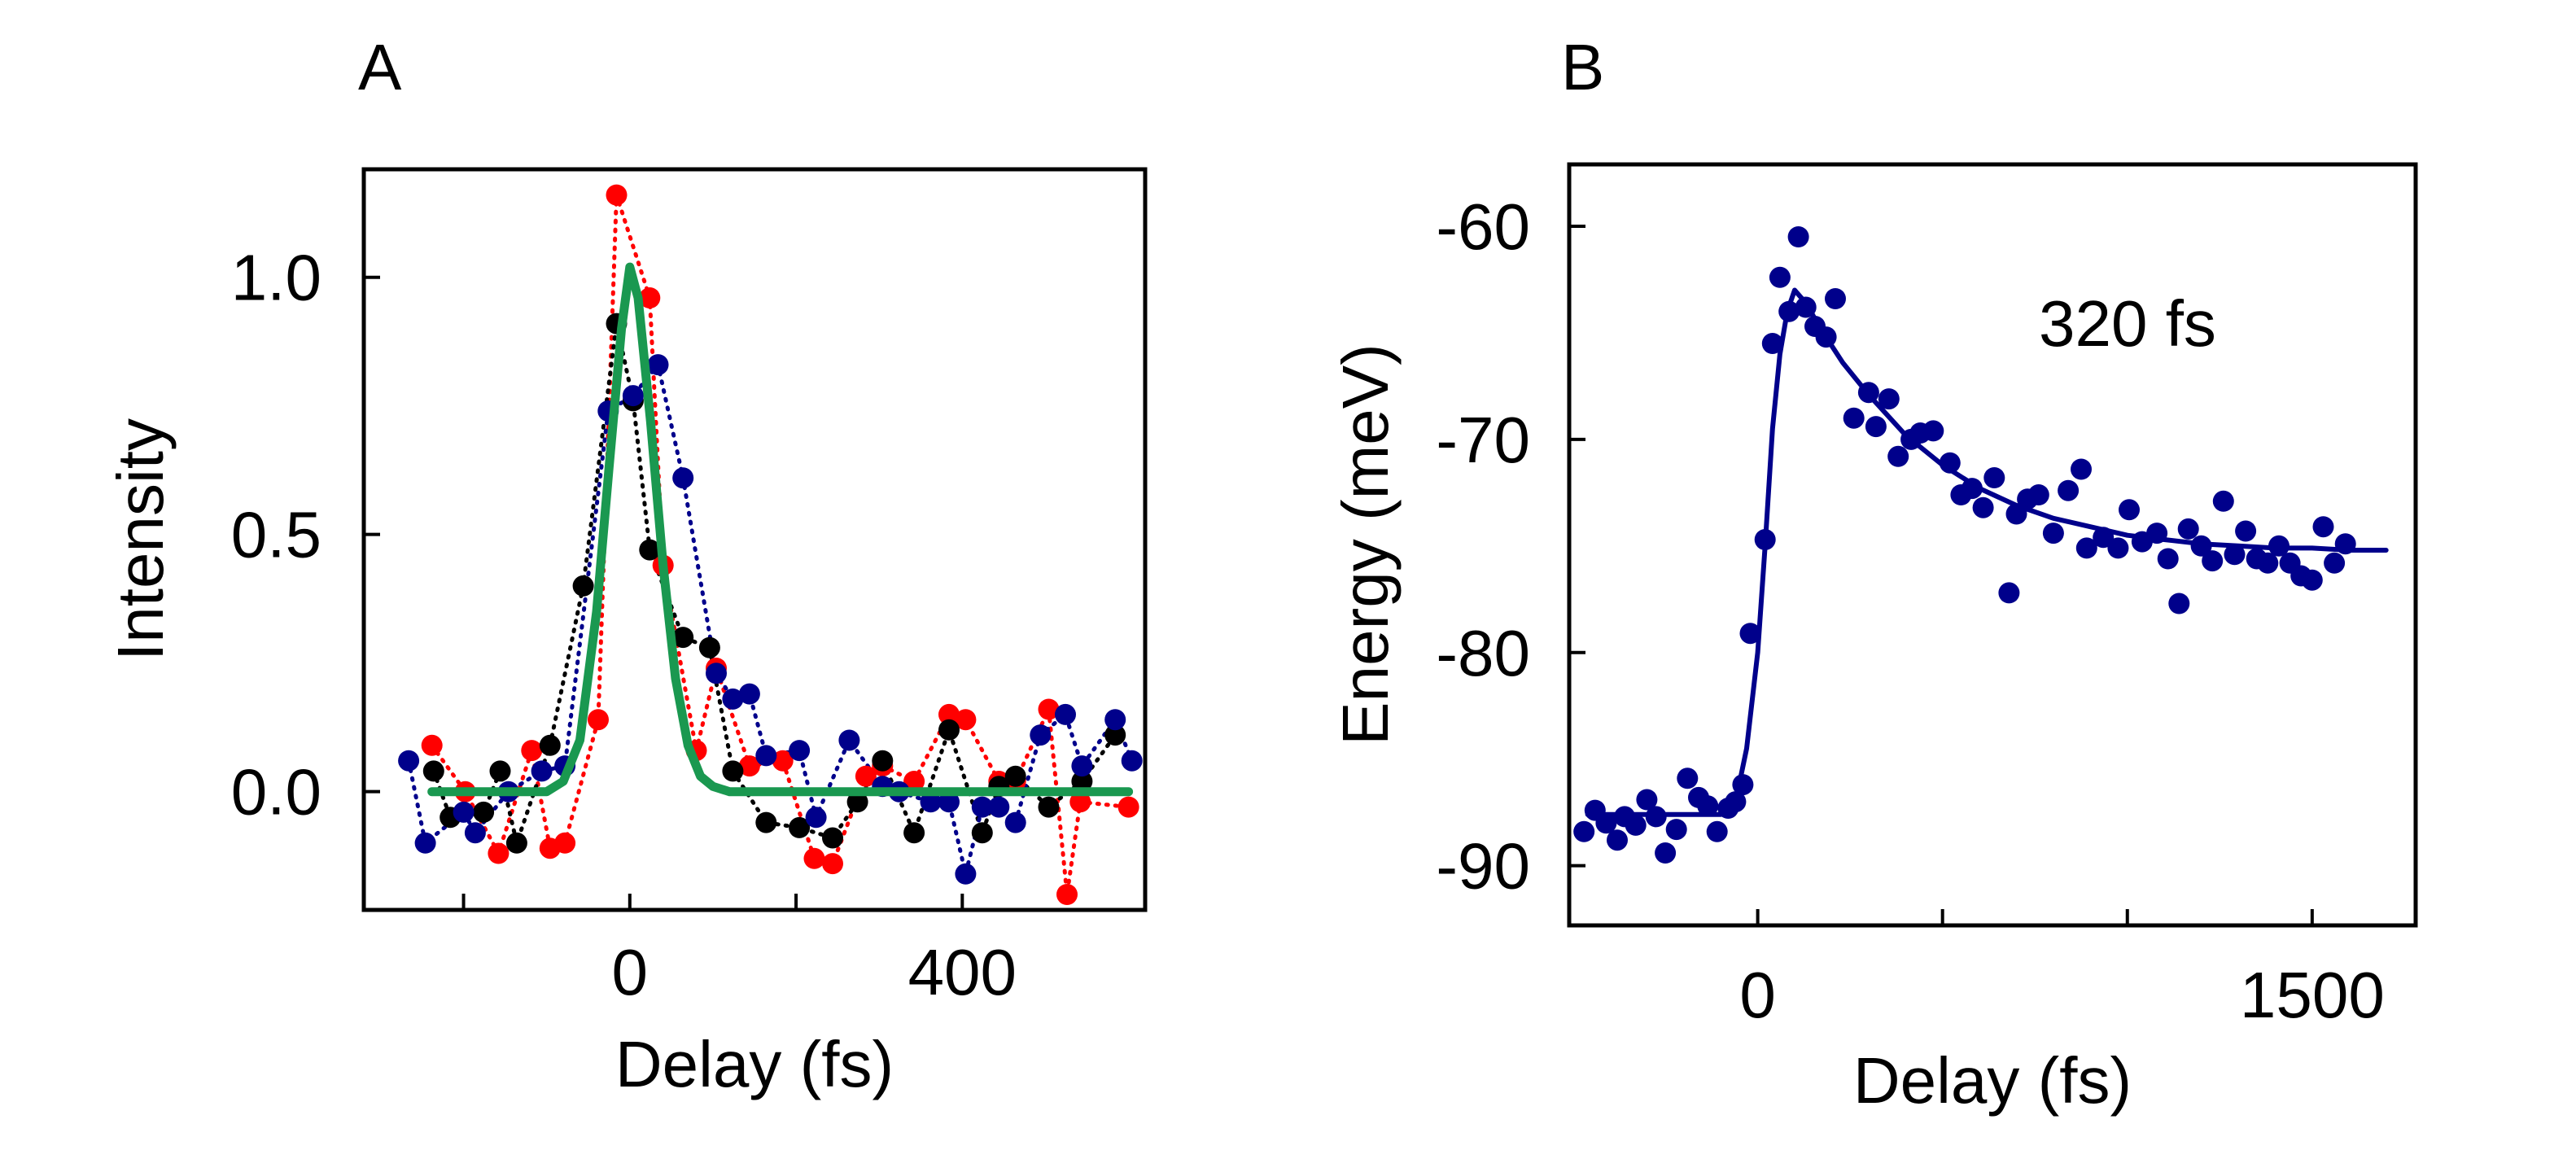  Describe the element at coordinates (380, 67) in the screenshot. I see `panel-label-a: A` at that location.